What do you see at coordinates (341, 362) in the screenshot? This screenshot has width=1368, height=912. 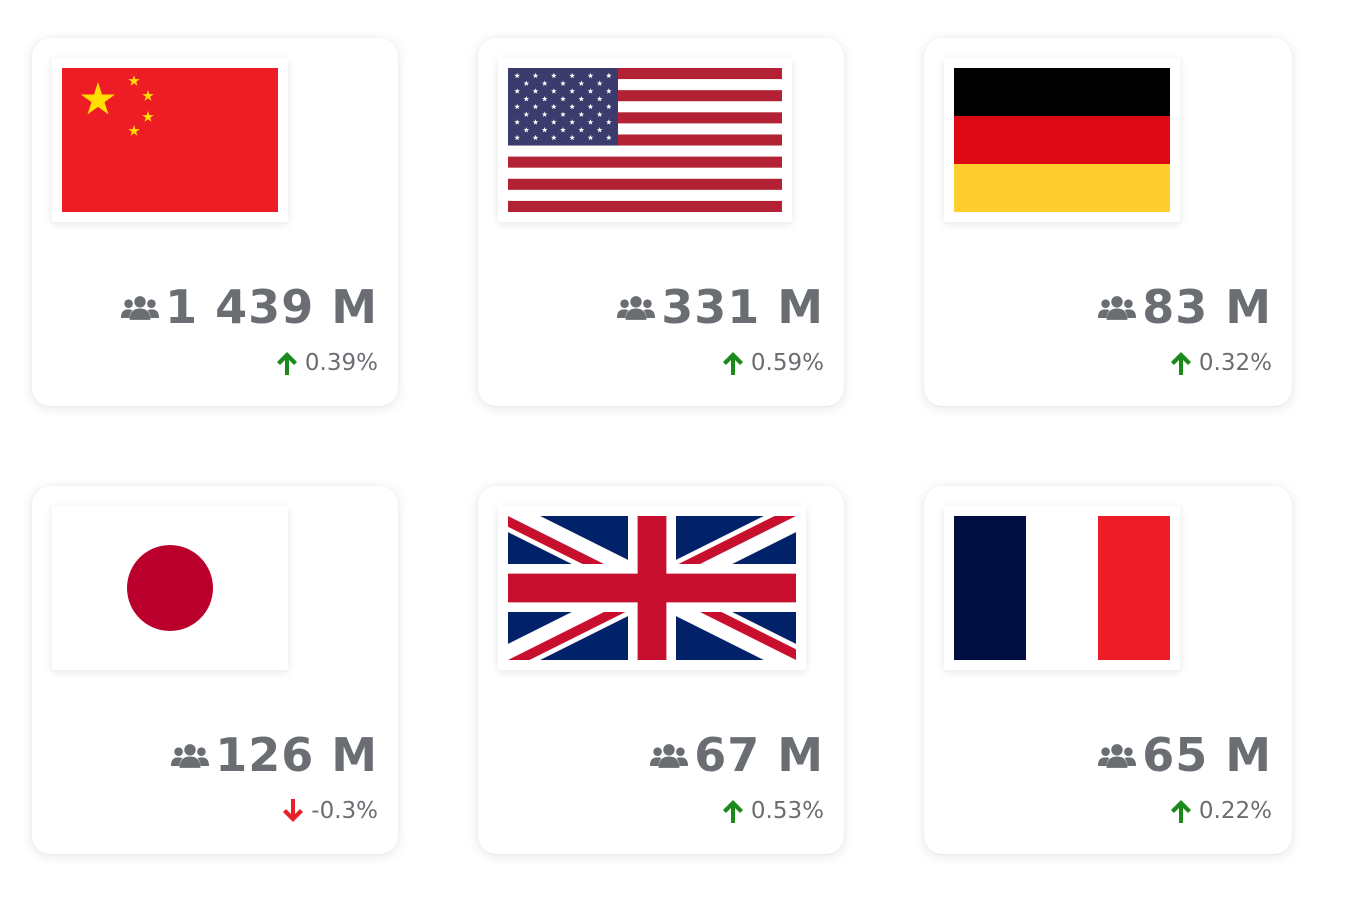 I see `growth-text: 0.39%` at bounding box center [341, 362].